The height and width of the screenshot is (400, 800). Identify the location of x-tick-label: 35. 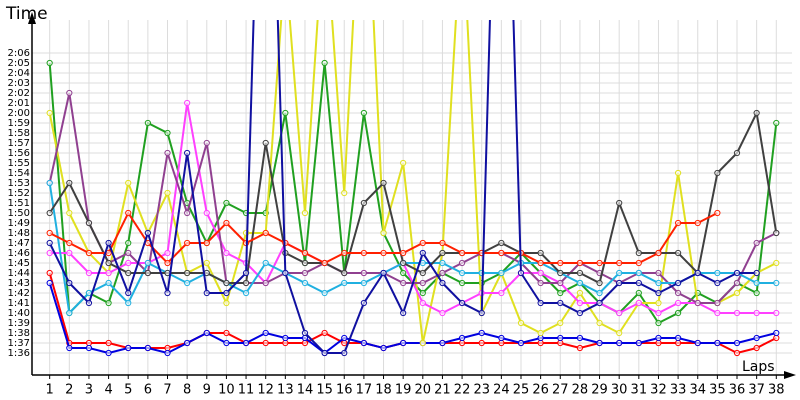
(717, 390).